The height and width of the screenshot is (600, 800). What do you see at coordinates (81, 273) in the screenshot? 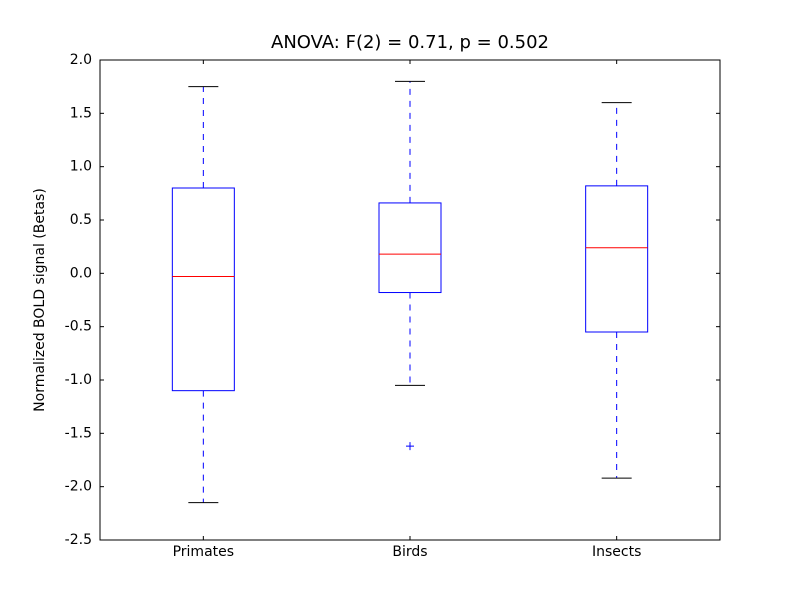
I see `y-tick-label: 0.0` at bounding box center [81, 273].